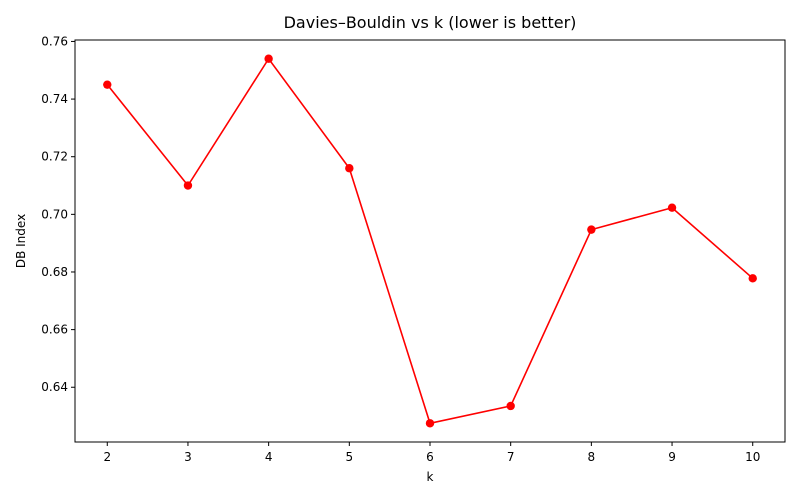  What do you see at coordinates (54, 214) in the screenshot?
I see `y-tick-label: 0.70` at bounding box center [54, 214].